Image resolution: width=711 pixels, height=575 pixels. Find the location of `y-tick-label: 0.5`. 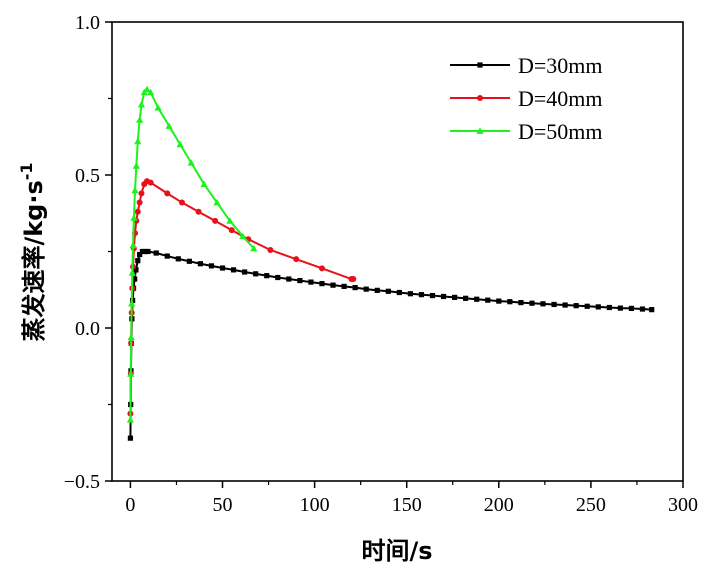

y-tick-label: 0.5 is located at coordinates (87, 176).